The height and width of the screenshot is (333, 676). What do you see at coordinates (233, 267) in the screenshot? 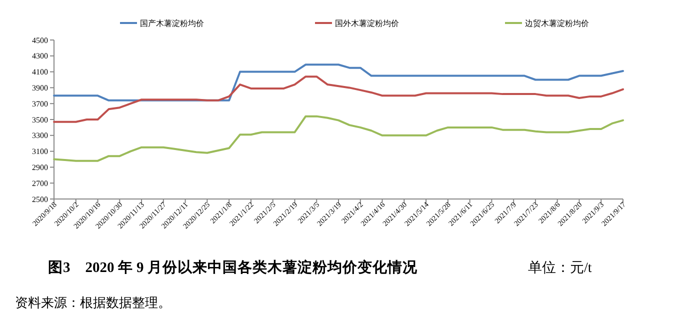
I see `text: 图3 2020 年 9 月份以来中国各类木薯淀粉均价变化情况` at bounding box center [233, 267].